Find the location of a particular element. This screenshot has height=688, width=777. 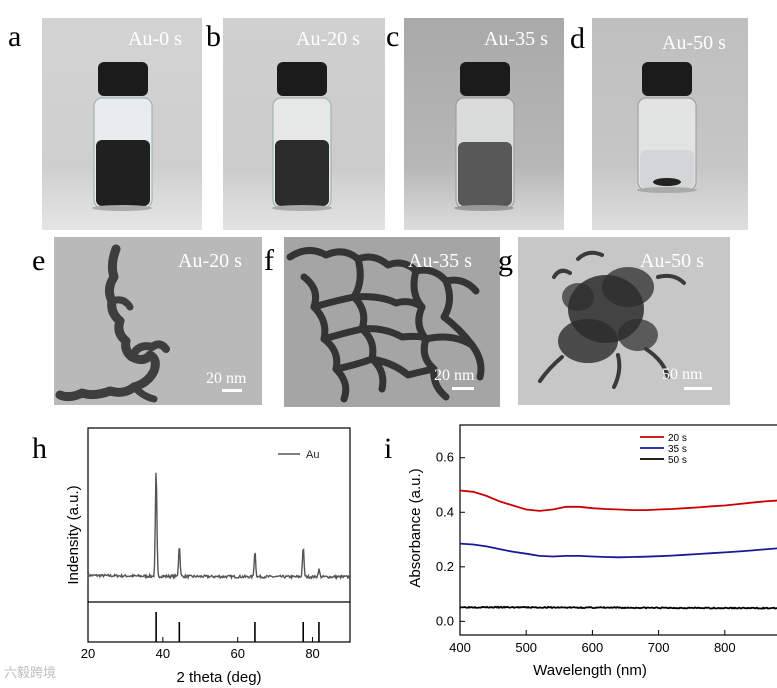

legend-label-au: Au is located at coordinates (312, 455).